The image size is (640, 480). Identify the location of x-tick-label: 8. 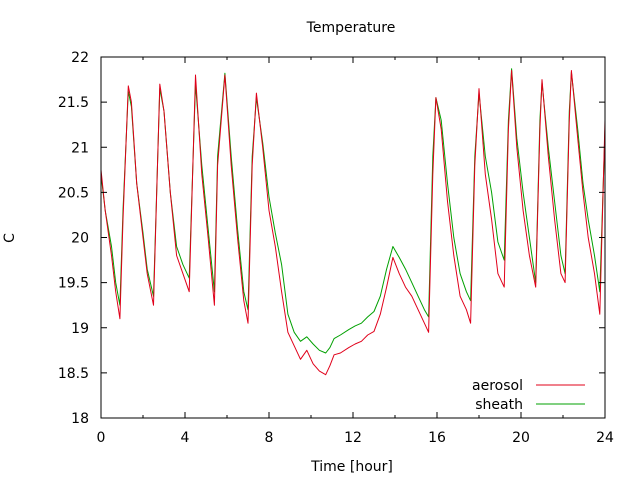
(269, 438).